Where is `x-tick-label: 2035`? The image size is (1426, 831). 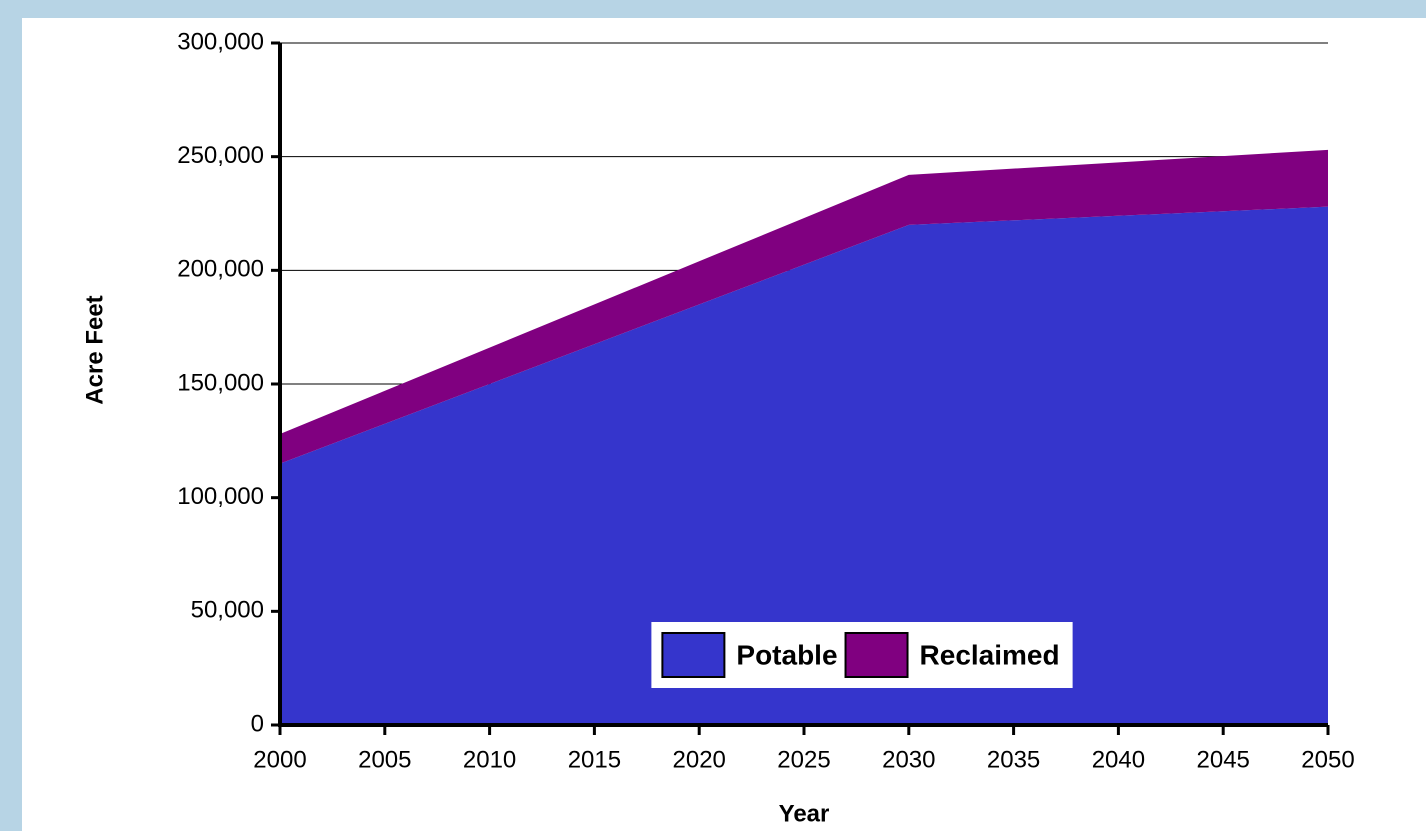
x-tick-label: 2035 is located at coordinates (1013, 759).